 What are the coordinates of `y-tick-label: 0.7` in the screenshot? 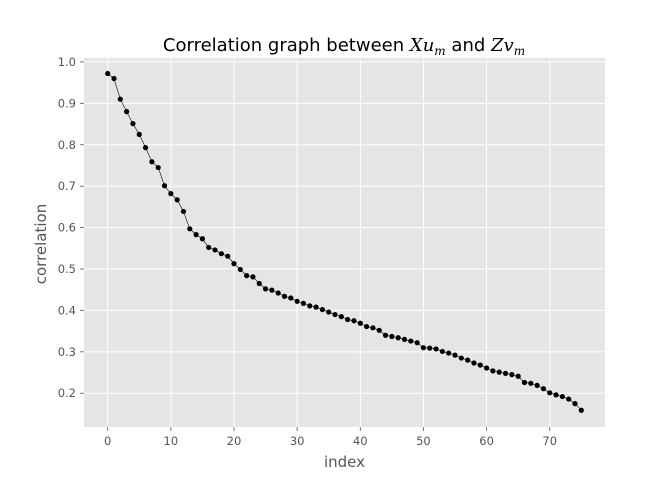 It's located at (67, 186).